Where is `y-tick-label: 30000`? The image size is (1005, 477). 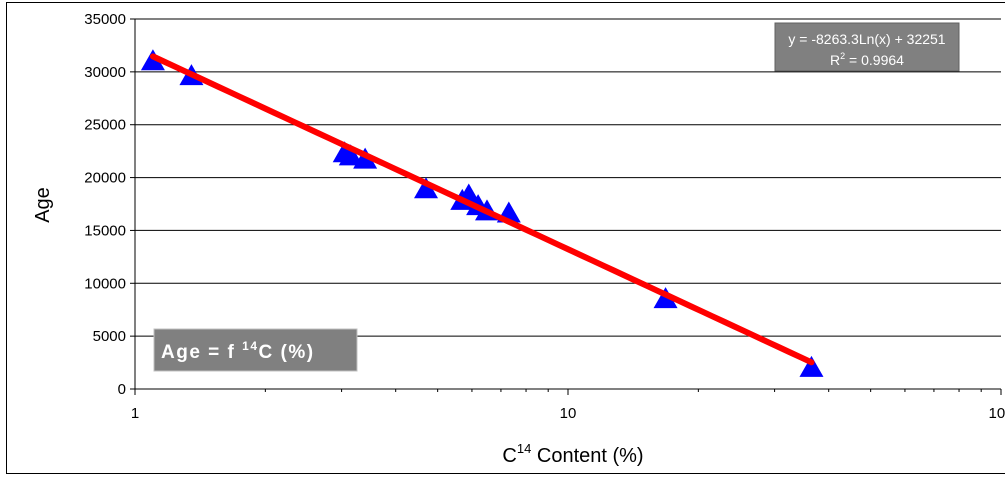
y-tick-label: 30000 is located at coordinates (105, 72).